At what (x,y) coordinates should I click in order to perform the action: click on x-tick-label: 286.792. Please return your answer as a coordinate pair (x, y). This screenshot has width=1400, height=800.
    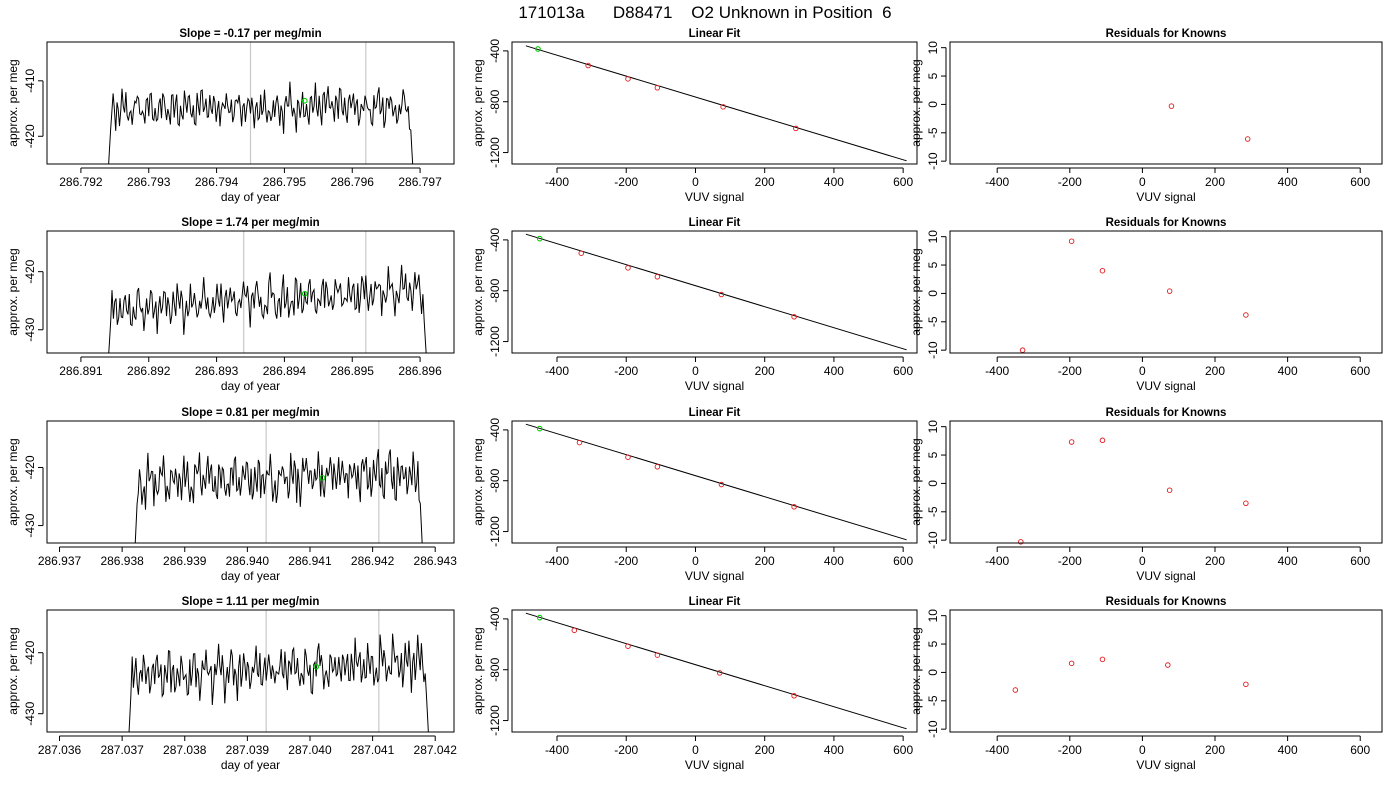
    Looking at the image, I should click on (81, 182).